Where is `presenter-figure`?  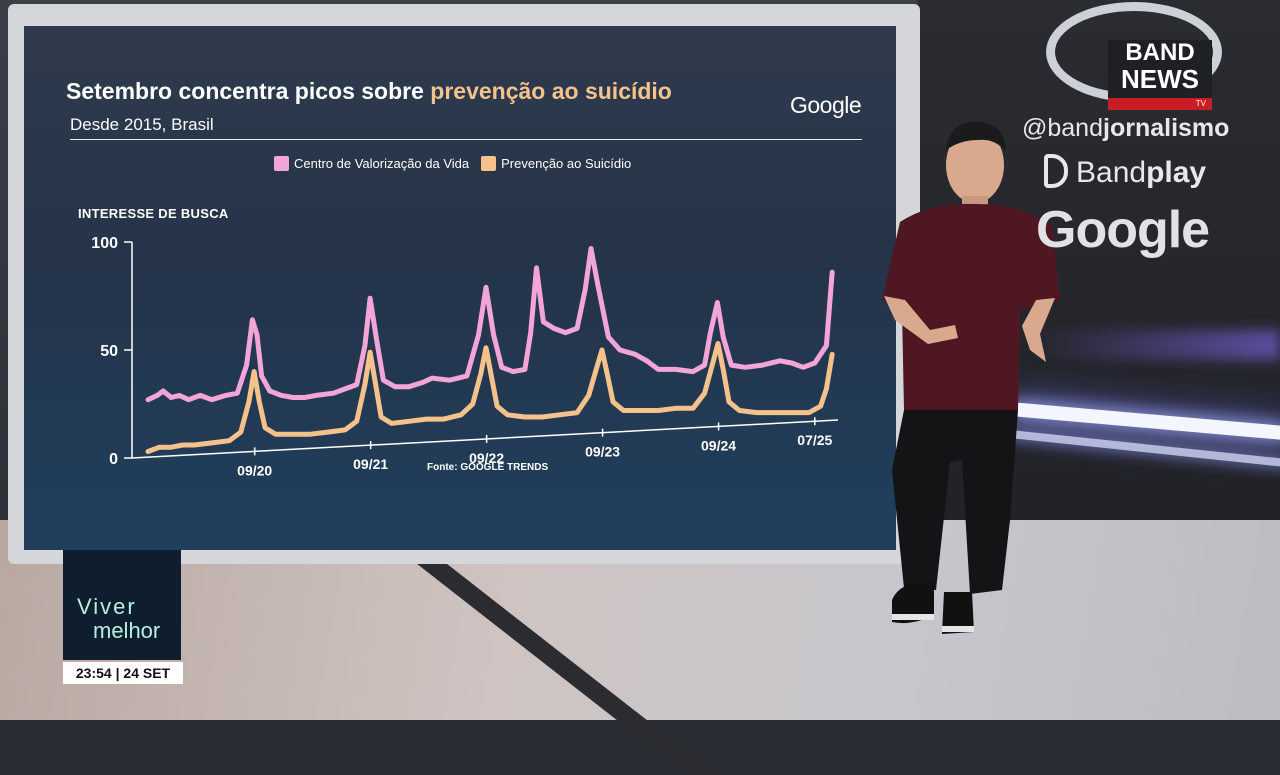 presenter-figure is located at coordinates (971, 377).